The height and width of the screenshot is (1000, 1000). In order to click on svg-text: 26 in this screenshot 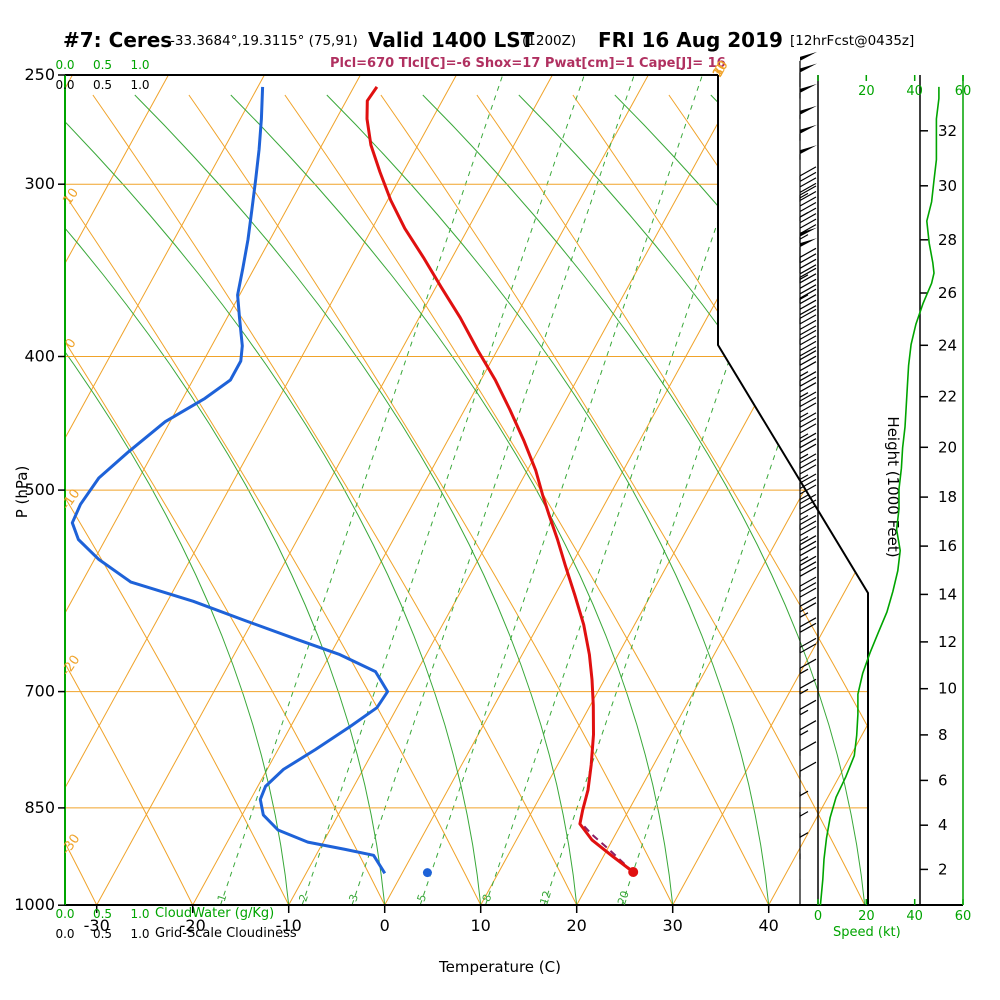, I will do `click(947, 293)`.